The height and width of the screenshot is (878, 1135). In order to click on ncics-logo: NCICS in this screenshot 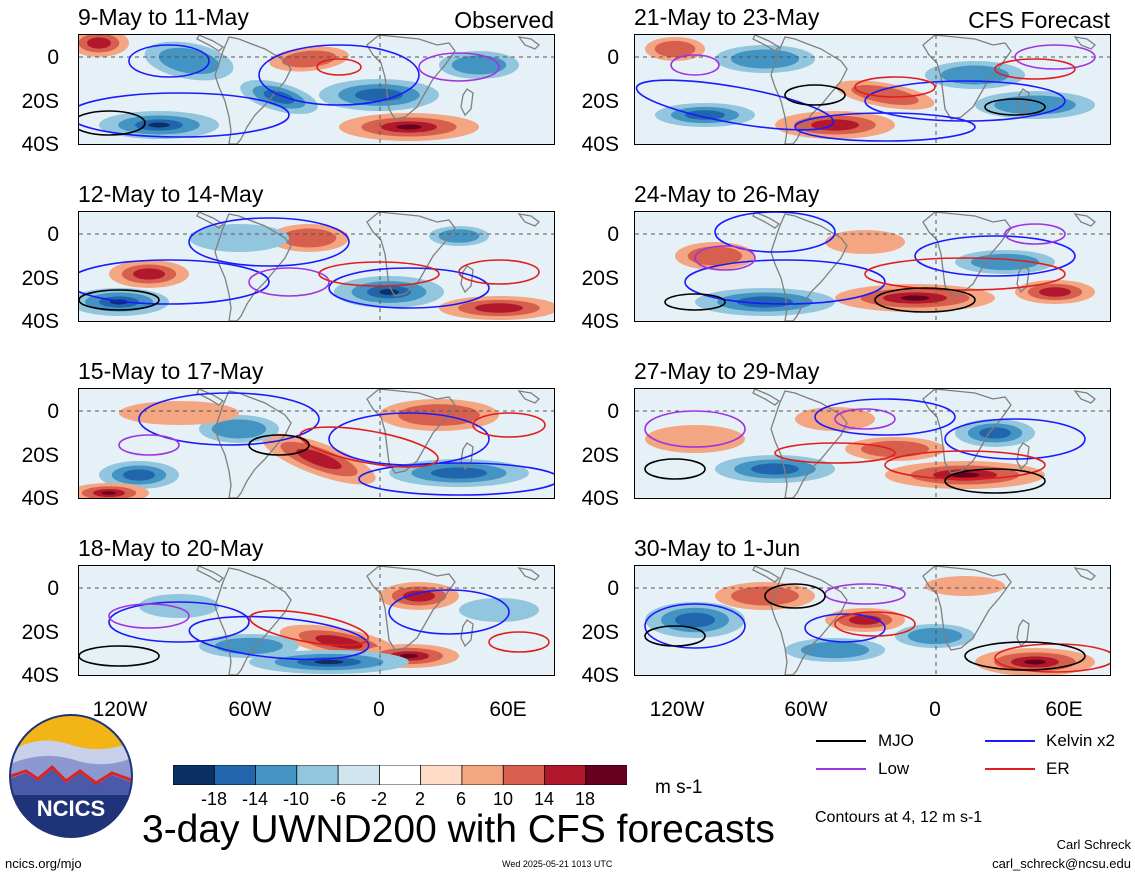, I will do `click(71, 776)`.